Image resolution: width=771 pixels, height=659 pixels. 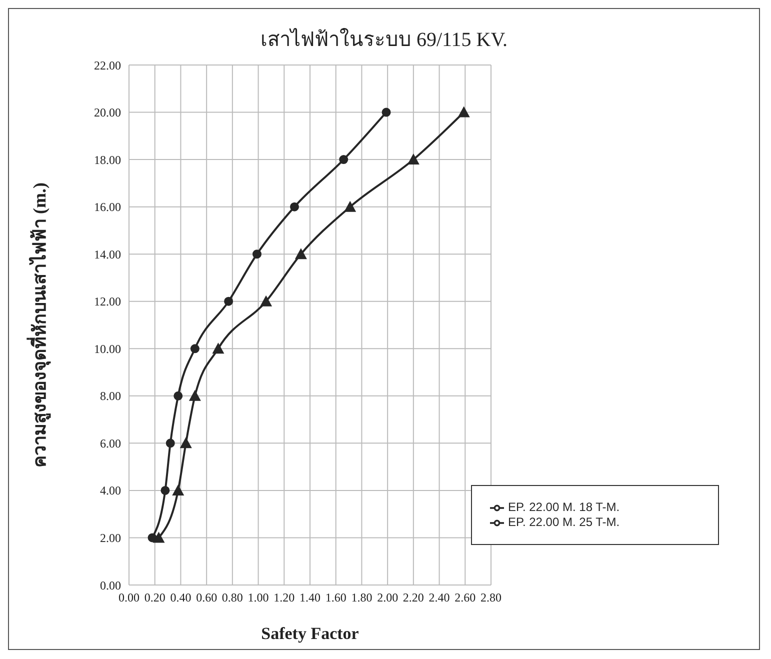 What do you see at coordinates (107, 301) in the screenshot?
I see `y-tick-label: 12.00` at bounding box center [107, 301].